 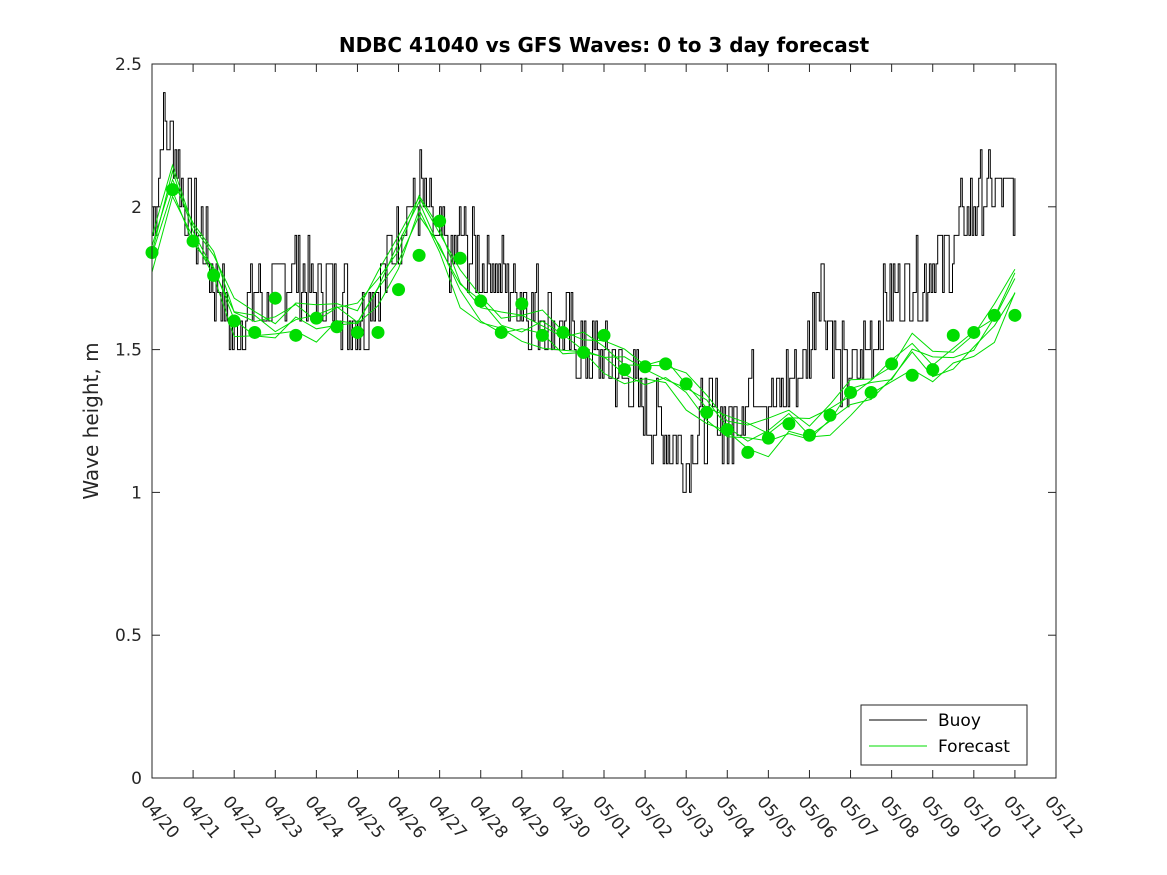 I want to click on legend: Buoy Forecast, so click(x=944, y=735).